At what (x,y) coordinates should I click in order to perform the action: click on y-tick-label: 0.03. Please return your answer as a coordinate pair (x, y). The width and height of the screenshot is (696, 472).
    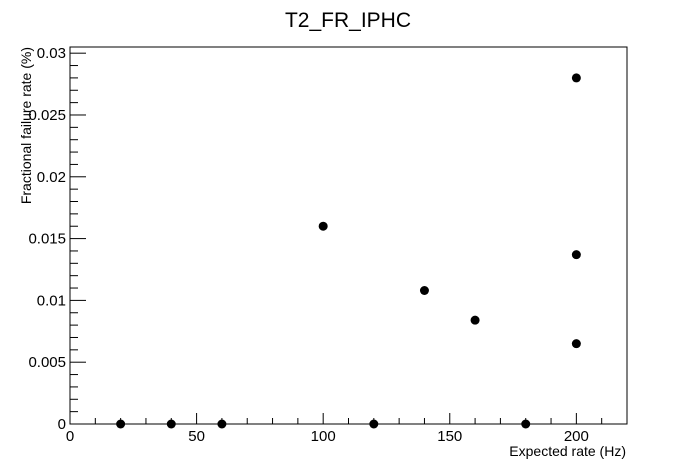
    Looking at the image, I should click on (51, 53).